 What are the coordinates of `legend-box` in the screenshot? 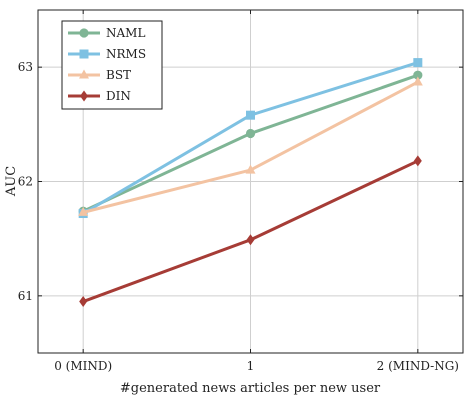 It's located at (112, 65).